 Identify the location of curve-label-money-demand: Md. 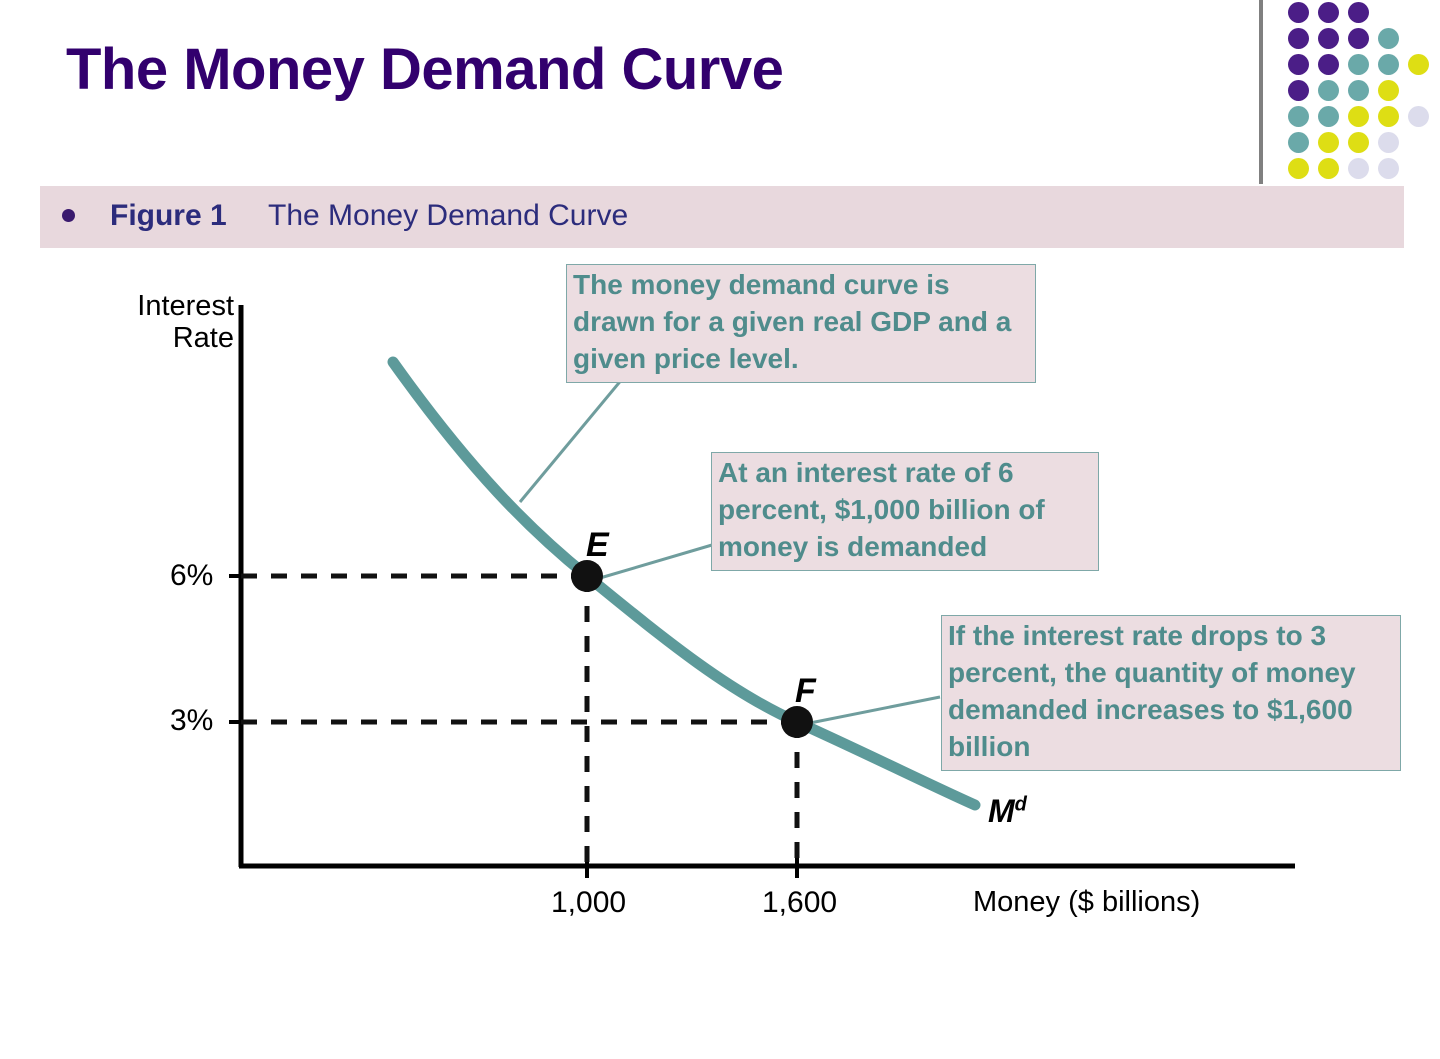
(1007, 811).